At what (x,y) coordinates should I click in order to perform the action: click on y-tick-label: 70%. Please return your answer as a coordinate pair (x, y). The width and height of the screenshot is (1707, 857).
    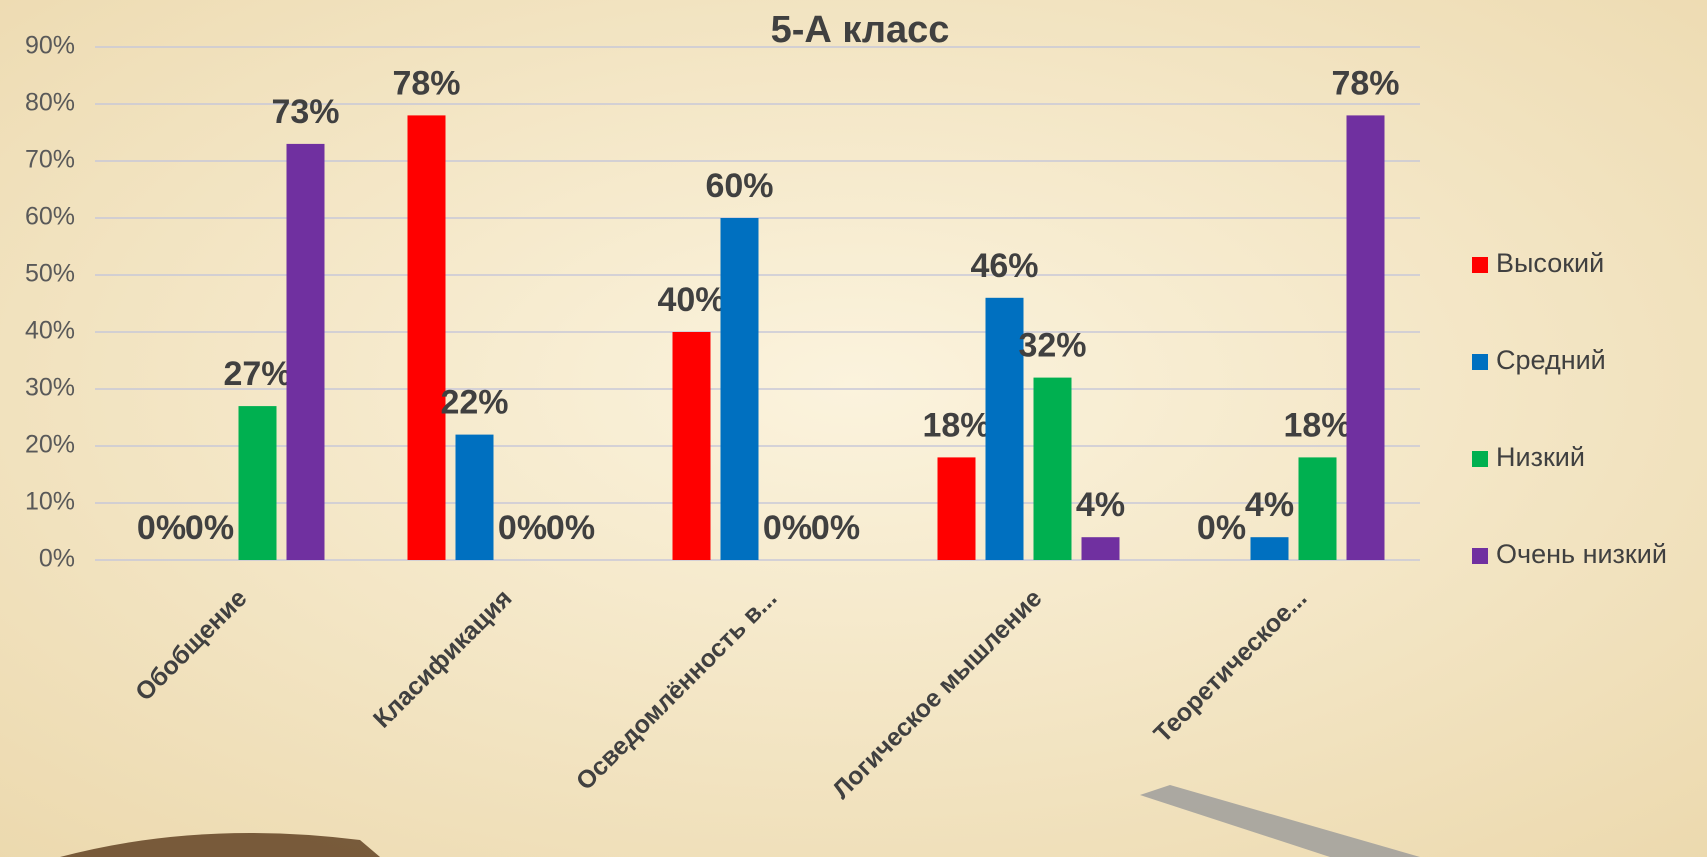
    Looking at the image, I should click on (50, 160).